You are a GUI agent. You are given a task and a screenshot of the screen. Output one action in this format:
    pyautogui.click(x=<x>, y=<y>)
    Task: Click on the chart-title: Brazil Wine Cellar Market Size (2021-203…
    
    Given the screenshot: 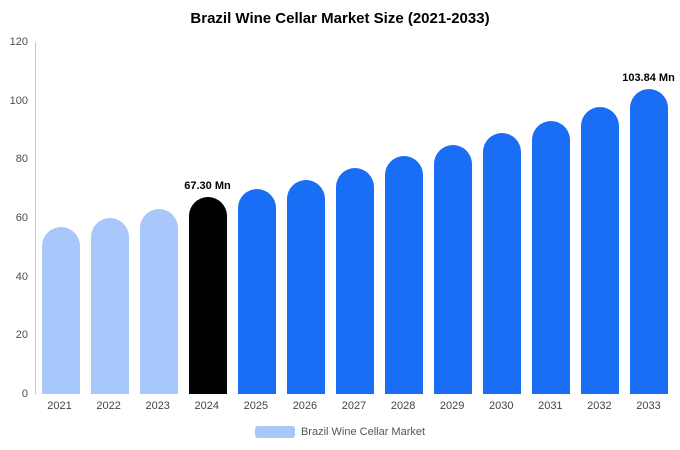 What is the action you would take?
    pyautogui.click(x=340, y=18)
    